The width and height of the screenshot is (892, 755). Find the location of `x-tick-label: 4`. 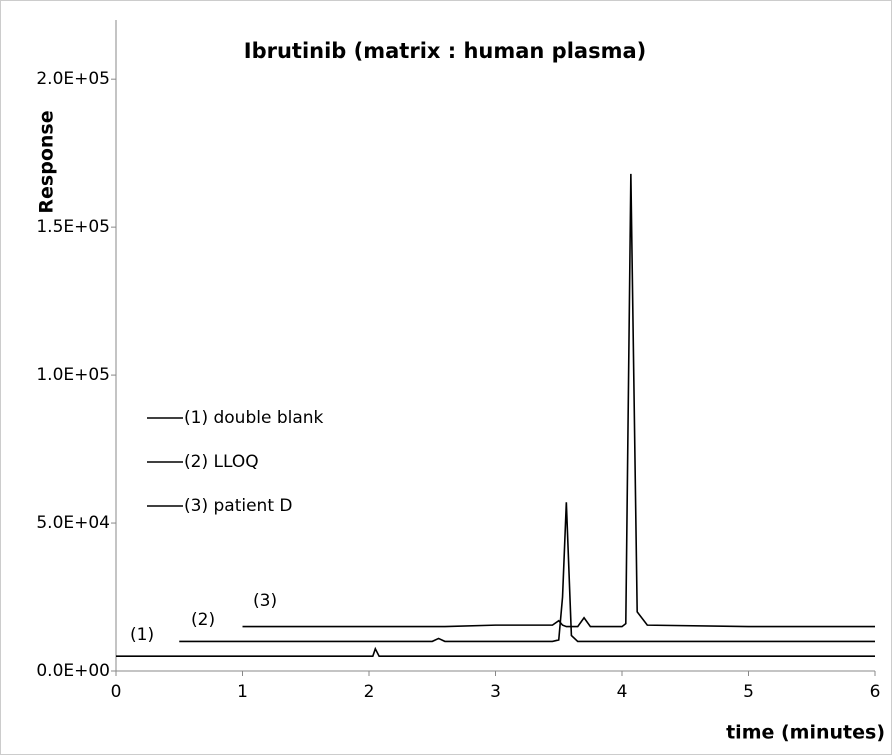

x-tick-label: 4 is located at coordinates (622, 692).